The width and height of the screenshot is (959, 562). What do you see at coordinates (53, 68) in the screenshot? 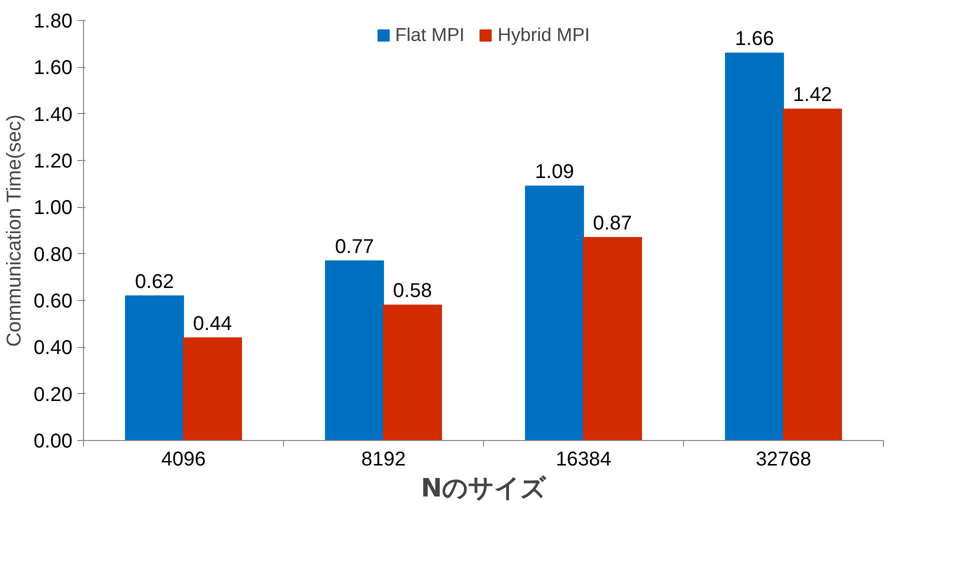
I see `y-tick-label: 1.60` at bounding box center [53, 68].